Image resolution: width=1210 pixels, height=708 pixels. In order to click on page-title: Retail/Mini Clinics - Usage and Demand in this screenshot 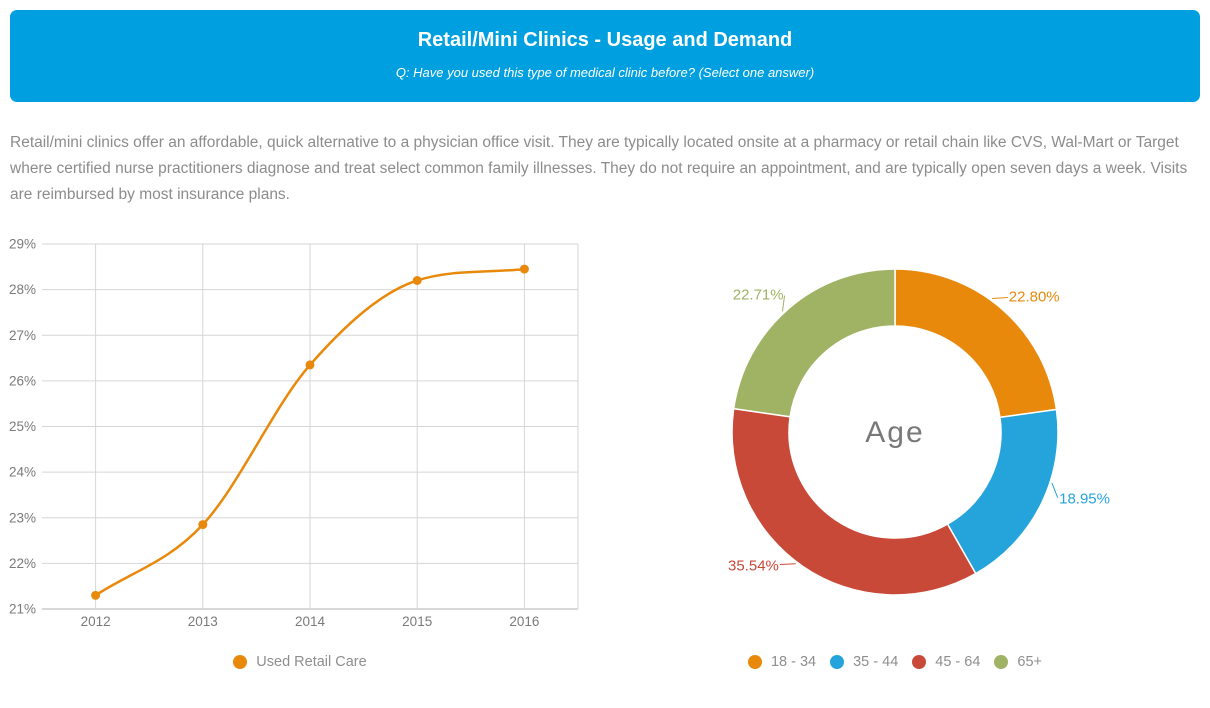, I will do `click(605, 40)`.